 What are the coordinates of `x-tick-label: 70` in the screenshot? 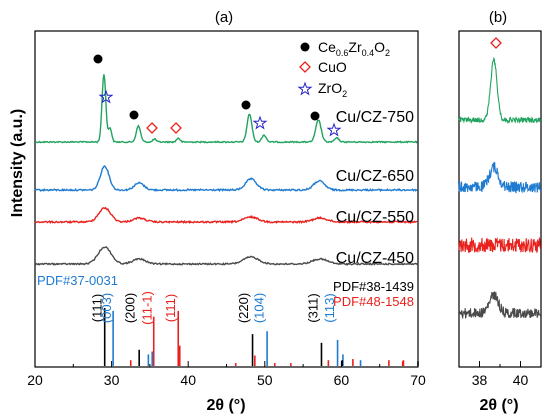 It's located at (418, 380).